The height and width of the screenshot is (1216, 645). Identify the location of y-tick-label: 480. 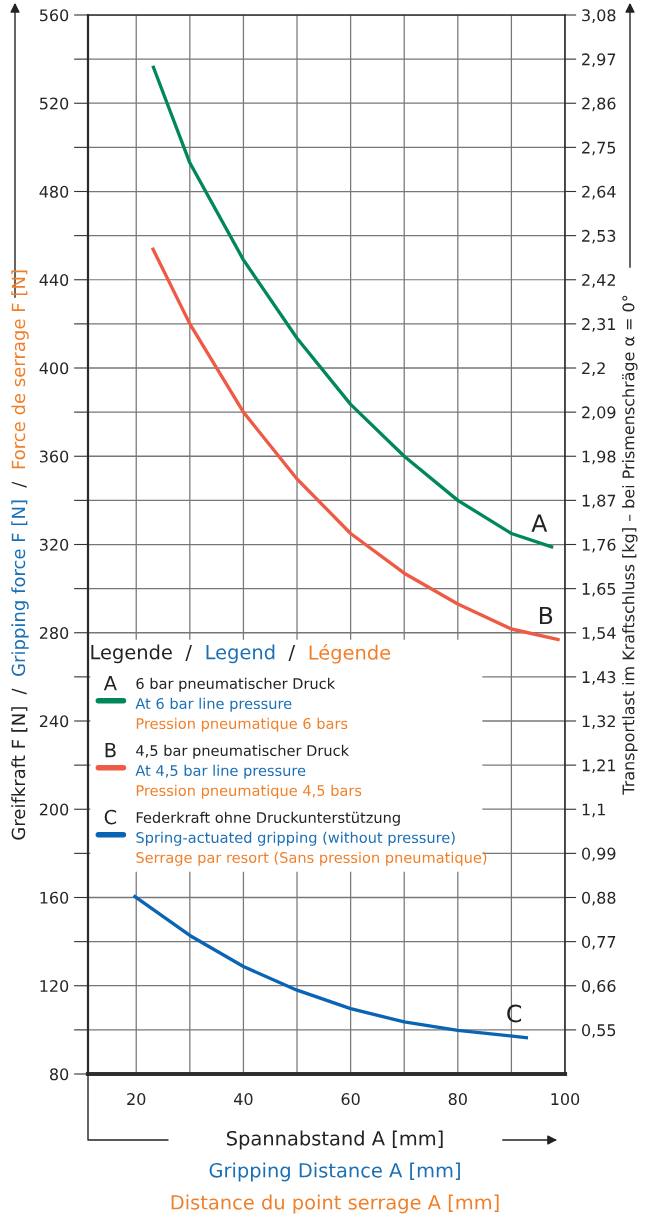
(54, 191).